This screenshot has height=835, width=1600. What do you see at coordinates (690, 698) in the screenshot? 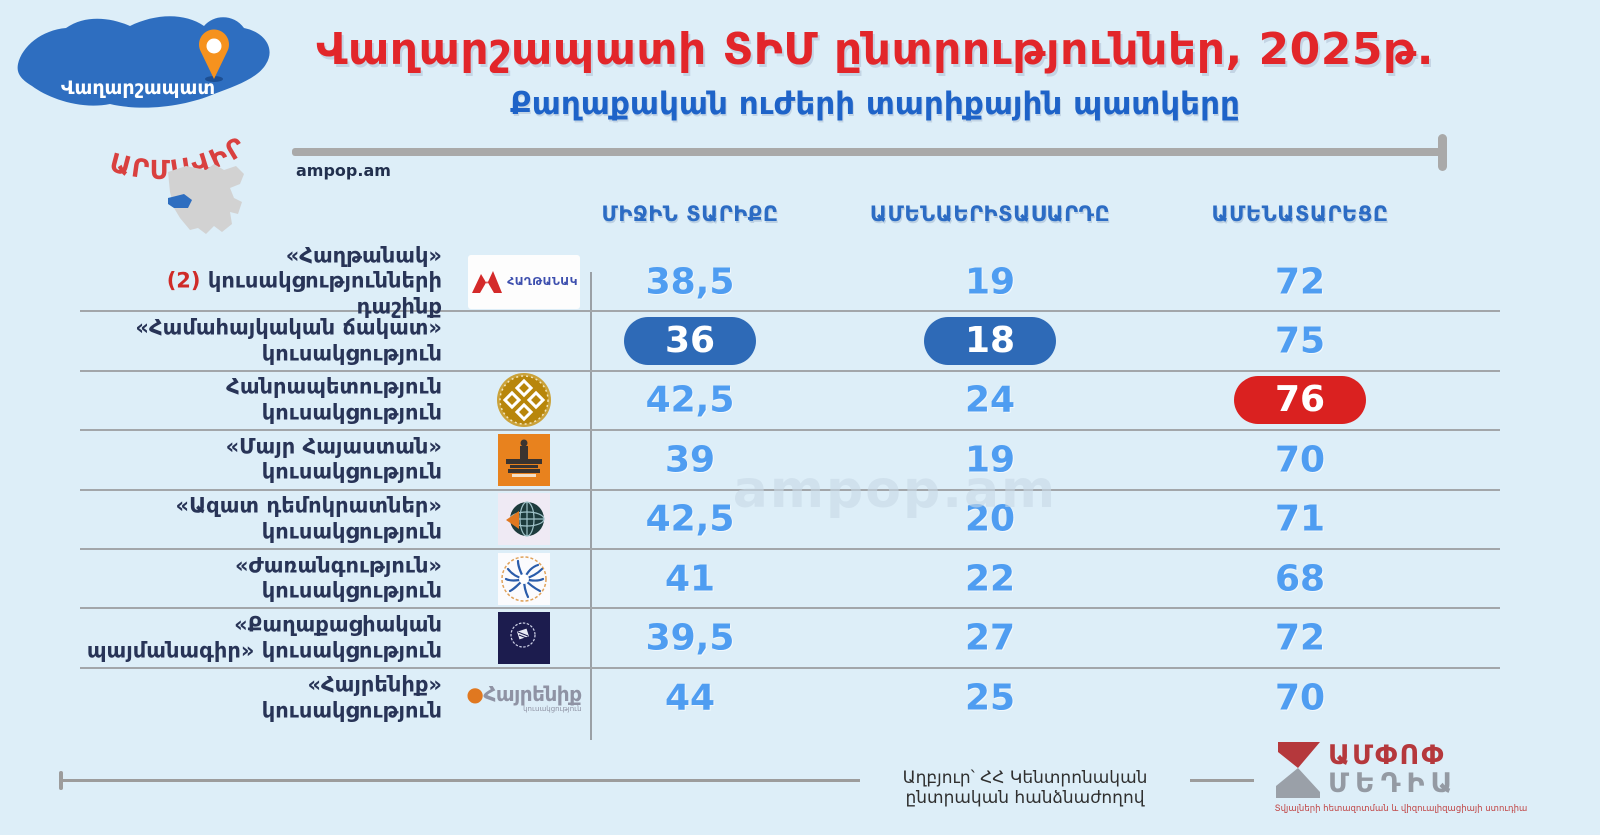
I see `avg-age-value: 44` at bounding box center [690, 698].